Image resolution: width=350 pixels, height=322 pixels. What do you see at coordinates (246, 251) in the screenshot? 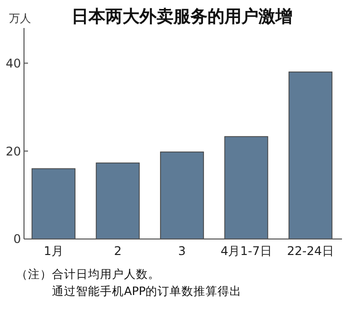
I see `x-tick-label: 4月1-7日` at bounding box center [246, 251].